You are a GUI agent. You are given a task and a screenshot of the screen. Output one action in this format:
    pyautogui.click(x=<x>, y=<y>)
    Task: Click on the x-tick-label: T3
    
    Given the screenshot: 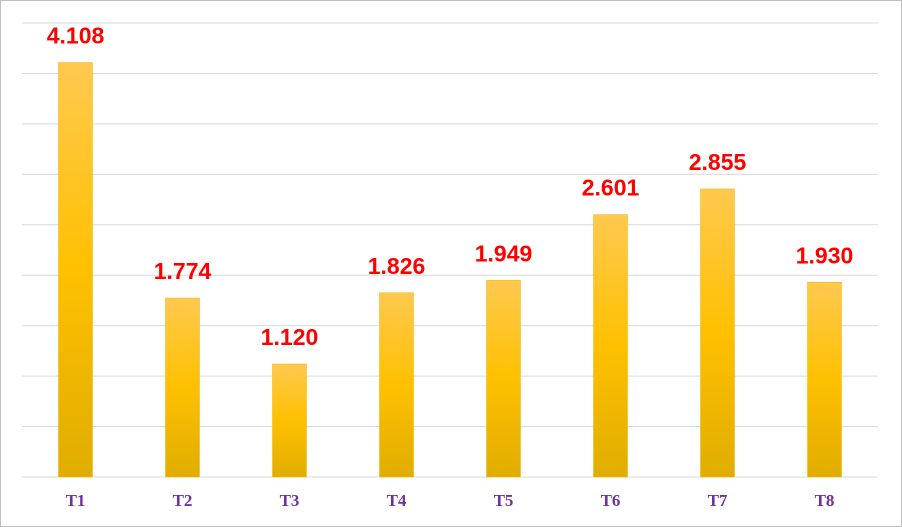 What is the action you would take?
    pyautogui.click(x=290, y=500)
    